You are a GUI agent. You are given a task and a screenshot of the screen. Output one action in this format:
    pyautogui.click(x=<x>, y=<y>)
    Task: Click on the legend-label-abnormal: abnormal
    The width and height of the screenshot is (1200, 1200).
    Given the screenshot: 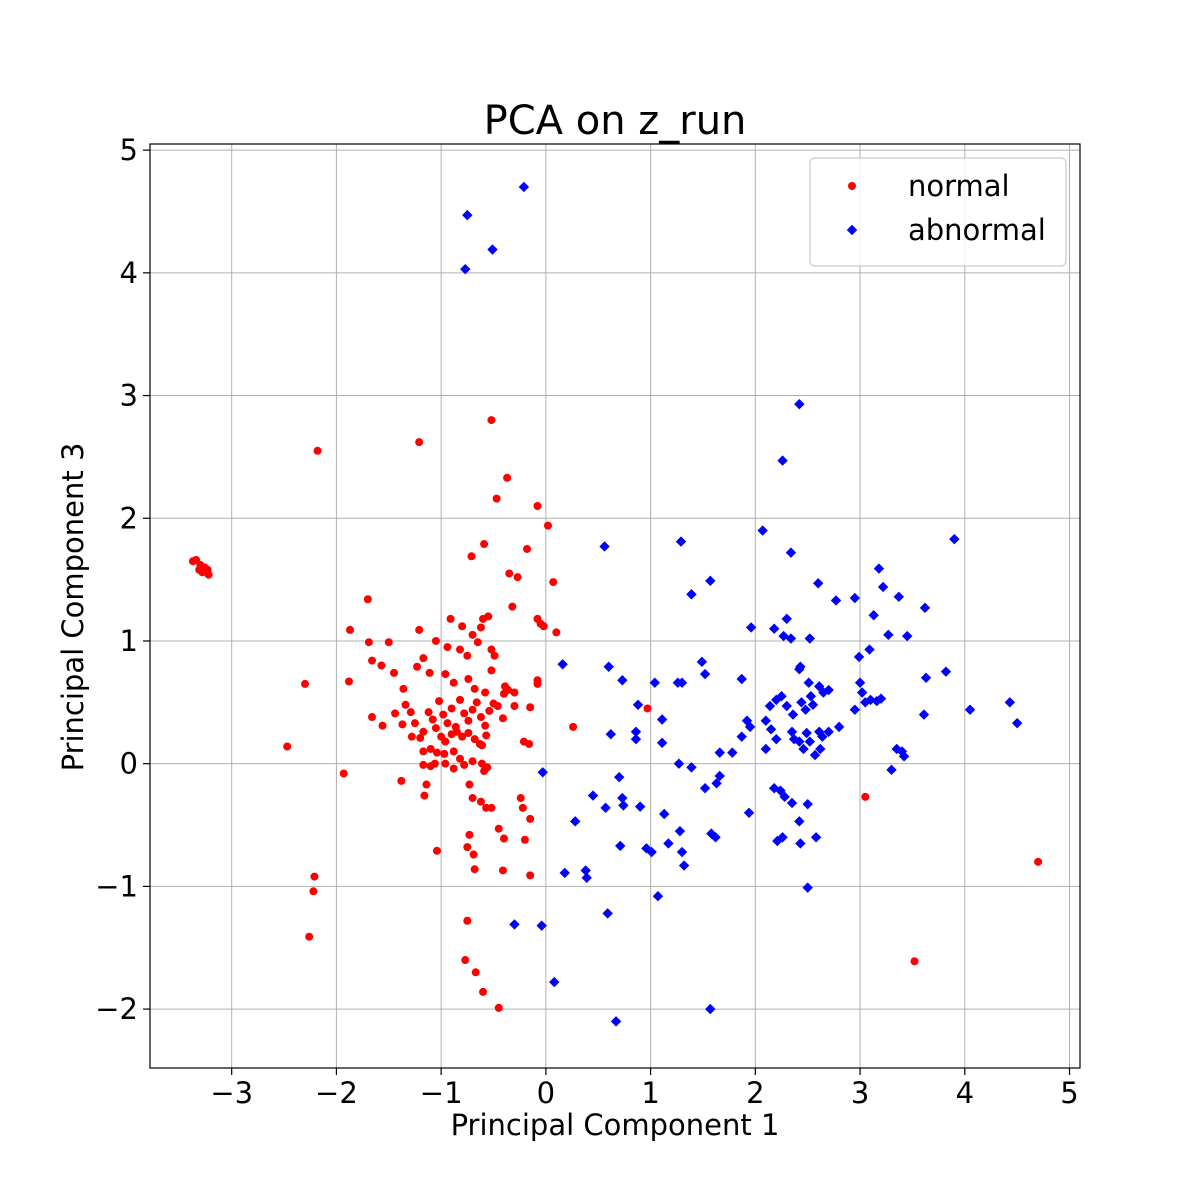 What is the action you would take?
    pyautogui.click(x=977, y=230)
    